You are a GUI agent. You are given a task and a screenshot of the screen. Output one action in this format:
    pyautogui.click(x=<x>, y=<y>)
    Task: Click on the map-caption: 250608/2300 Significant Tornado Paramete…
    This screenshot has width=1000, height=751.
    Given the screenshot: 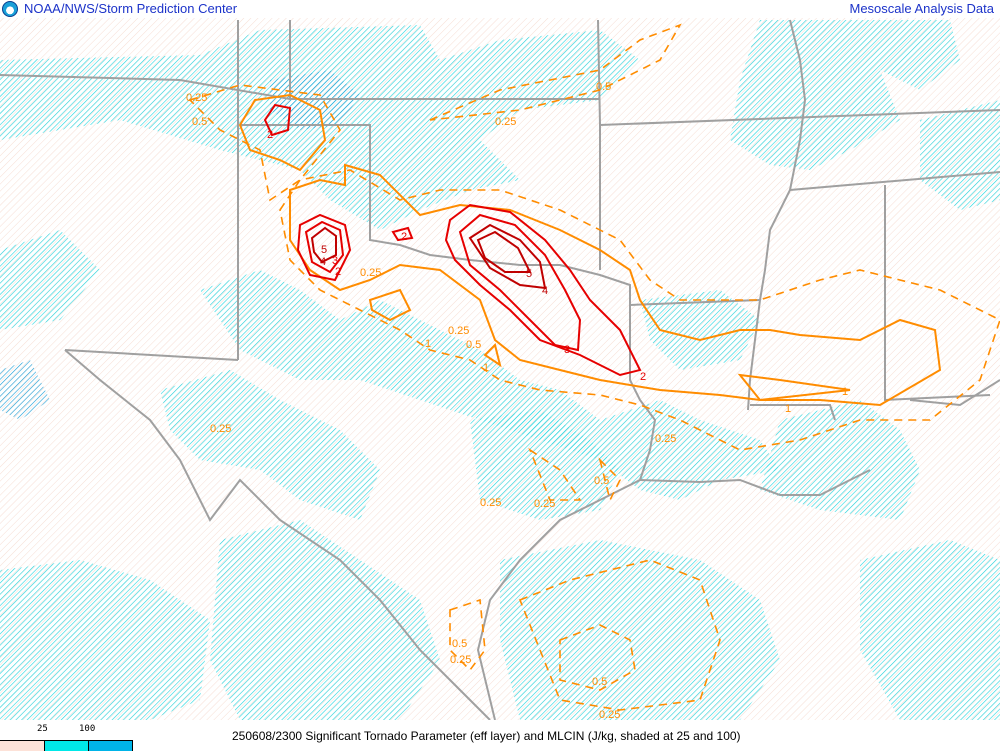 What is the action you would take?
    pyautogui.click(x=486, y=736)
    